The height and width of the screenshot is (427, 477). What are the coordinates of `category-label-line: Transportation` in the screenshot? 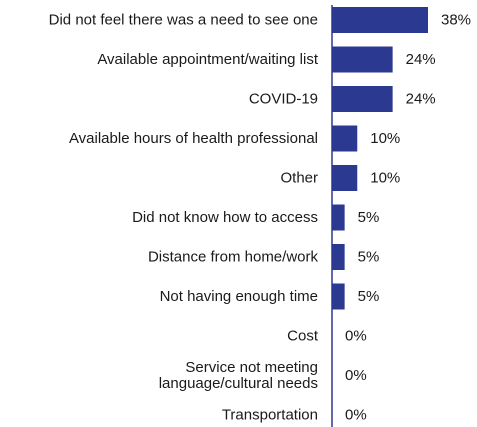 It's located at (270, 415).